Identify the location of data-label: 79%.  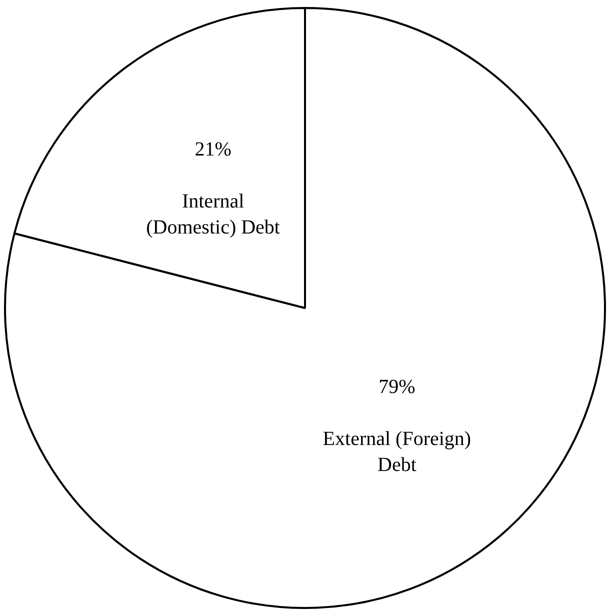
(397, 387).